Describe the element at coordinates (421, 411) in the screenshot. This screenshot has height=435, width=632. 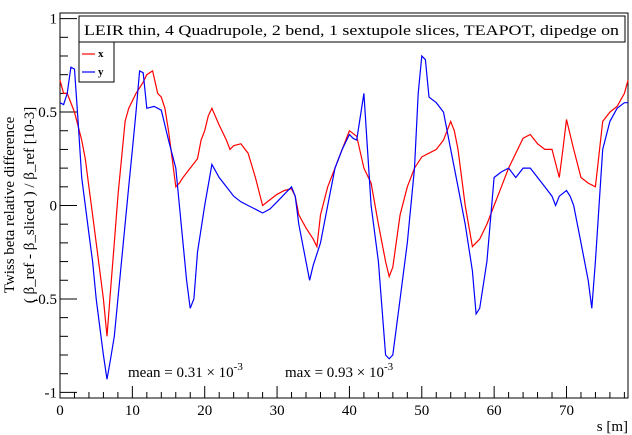
I see `x-tick-label: 50` at that location.